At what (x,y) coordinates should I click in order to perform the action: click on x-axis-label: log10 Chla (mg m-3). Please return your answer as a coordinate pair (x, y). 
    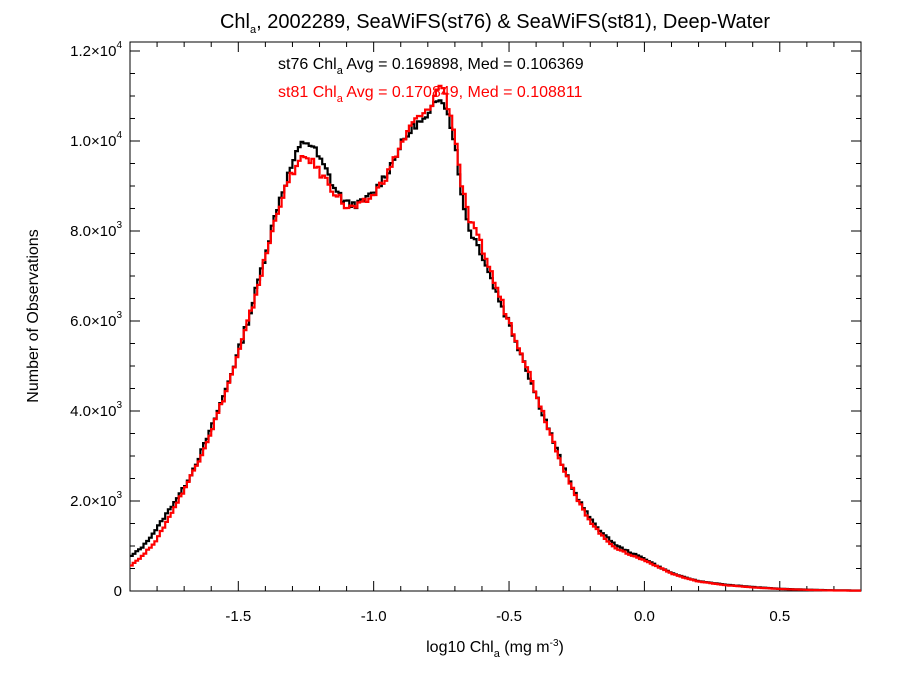
    Looking at the image, I should click on (495, 649).